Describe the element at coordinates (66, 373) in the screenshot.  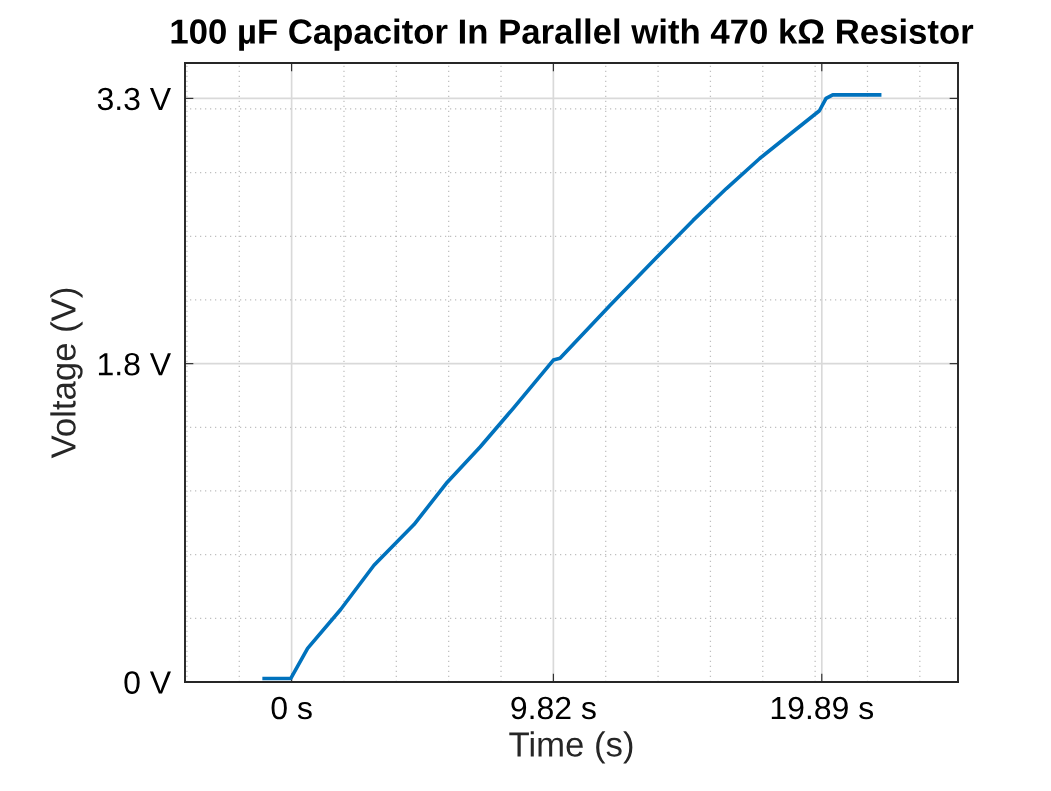
I see `y-axis-title: Voltage (V)` at that location.